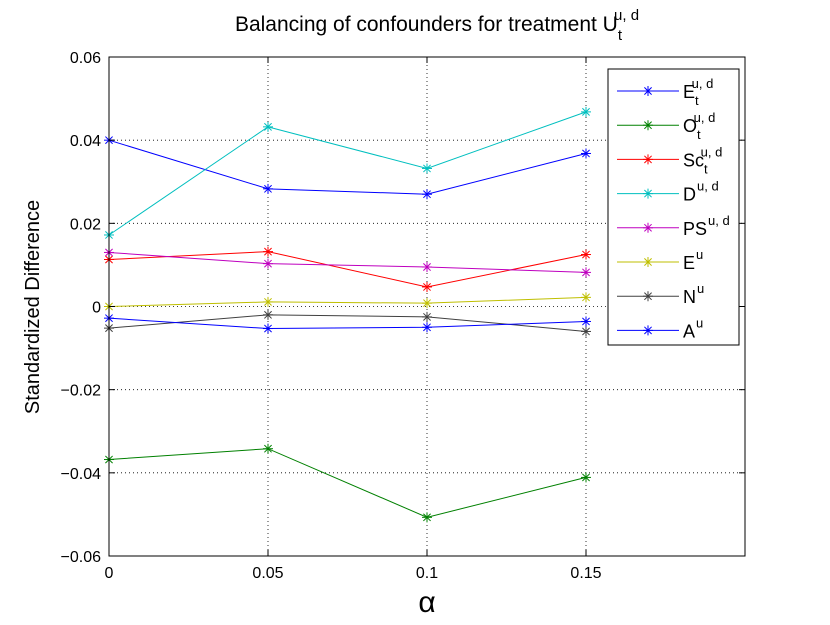  What do you see at coordinates (666, 126) in the screenshot?
I see `legend-entry: Otu, d` at bounding box center [666, 126].